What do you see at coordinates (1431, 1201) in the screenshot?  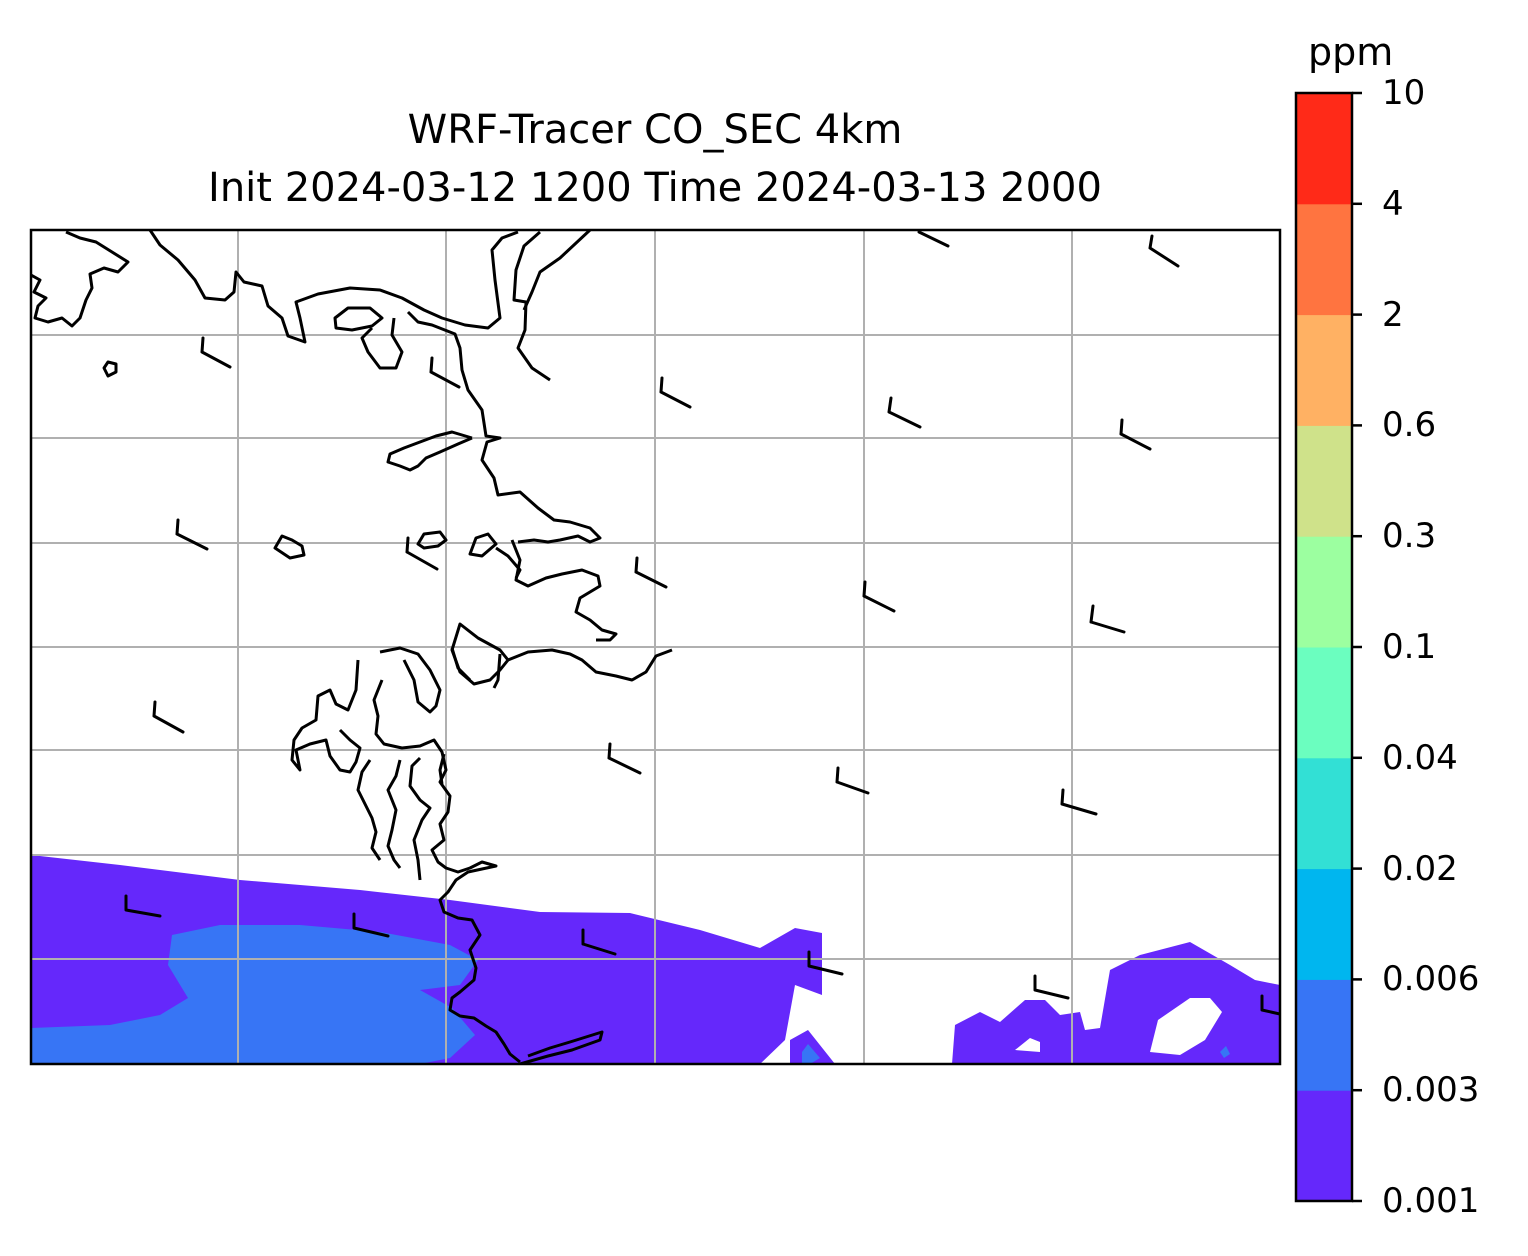 I see `colorbar-tick-label: 0.001` at bounding box center [1431, 1201].